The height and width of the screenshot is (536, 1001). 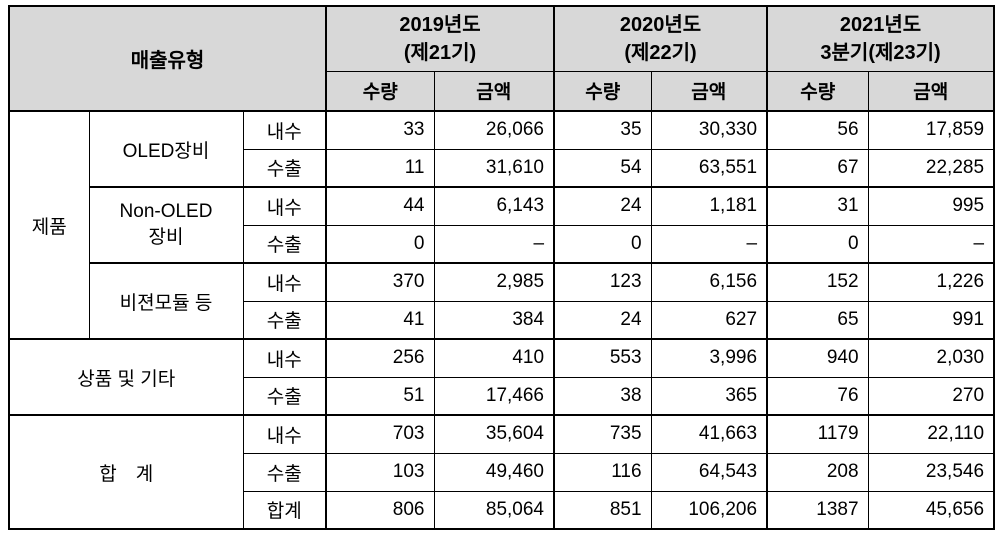 I want to click on value-cell: 1179, so click(x=817, y=434).